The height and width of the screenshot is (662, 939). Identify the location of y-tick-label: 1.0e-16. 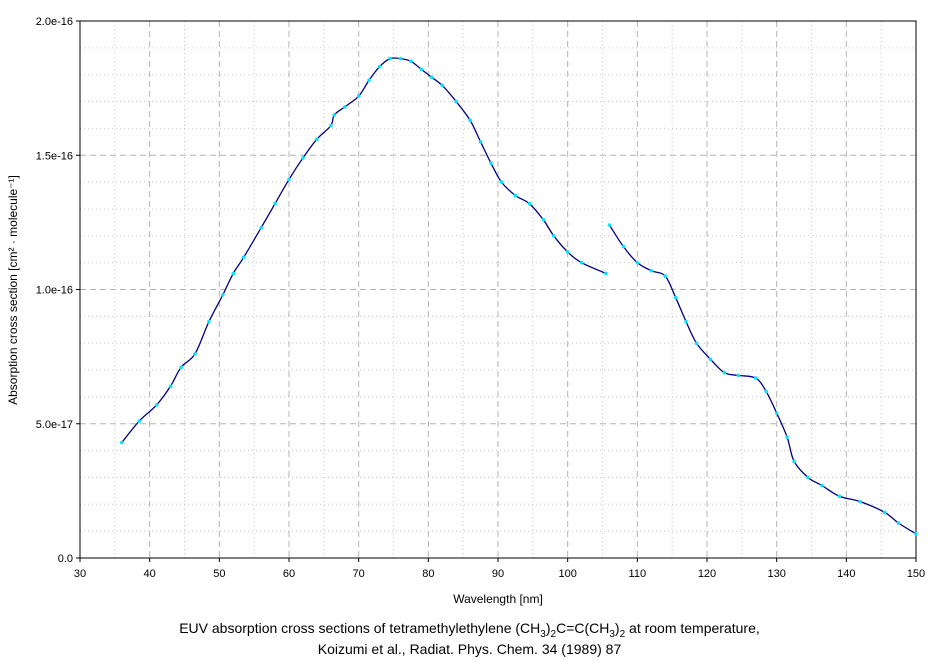
(54, 291).